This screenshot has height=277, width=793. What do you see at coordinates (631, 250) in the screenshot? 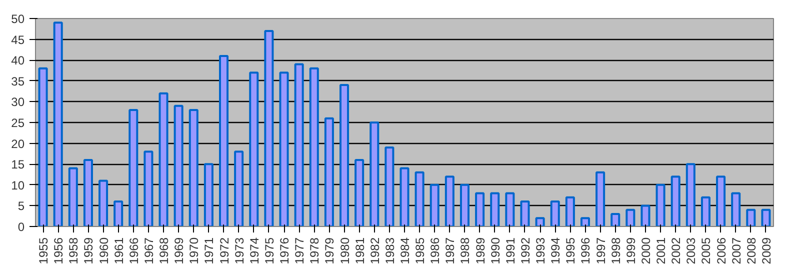
I see `x-tick-label: 1999` at bounding box center [631, 250].